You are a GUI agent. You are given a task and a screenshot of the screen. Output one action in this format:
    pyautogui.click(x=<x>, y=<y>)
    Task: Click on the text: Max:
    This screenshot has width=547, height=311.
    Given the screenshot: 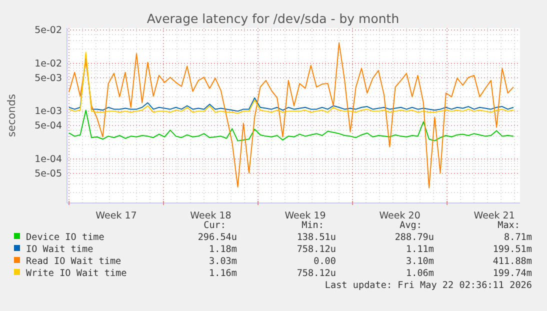 What is the action you would take?
    pyautogui.click(x=509, y=225)
    